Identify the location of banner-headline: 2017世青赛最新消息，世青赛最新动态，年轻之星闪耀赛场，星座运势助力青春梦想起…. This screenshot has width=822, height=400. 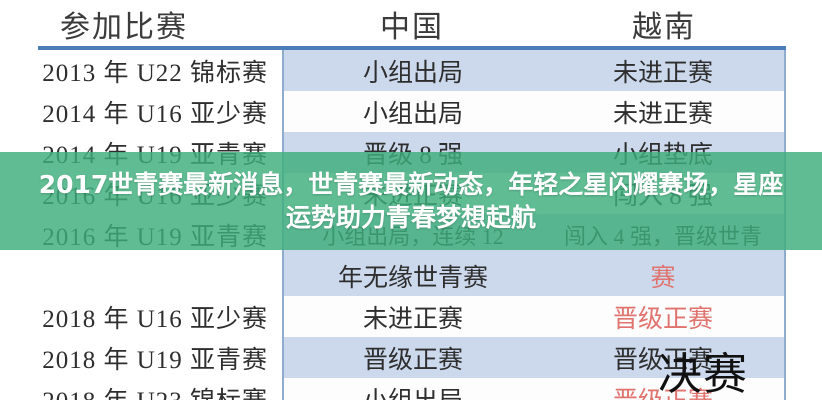
(411, 201).